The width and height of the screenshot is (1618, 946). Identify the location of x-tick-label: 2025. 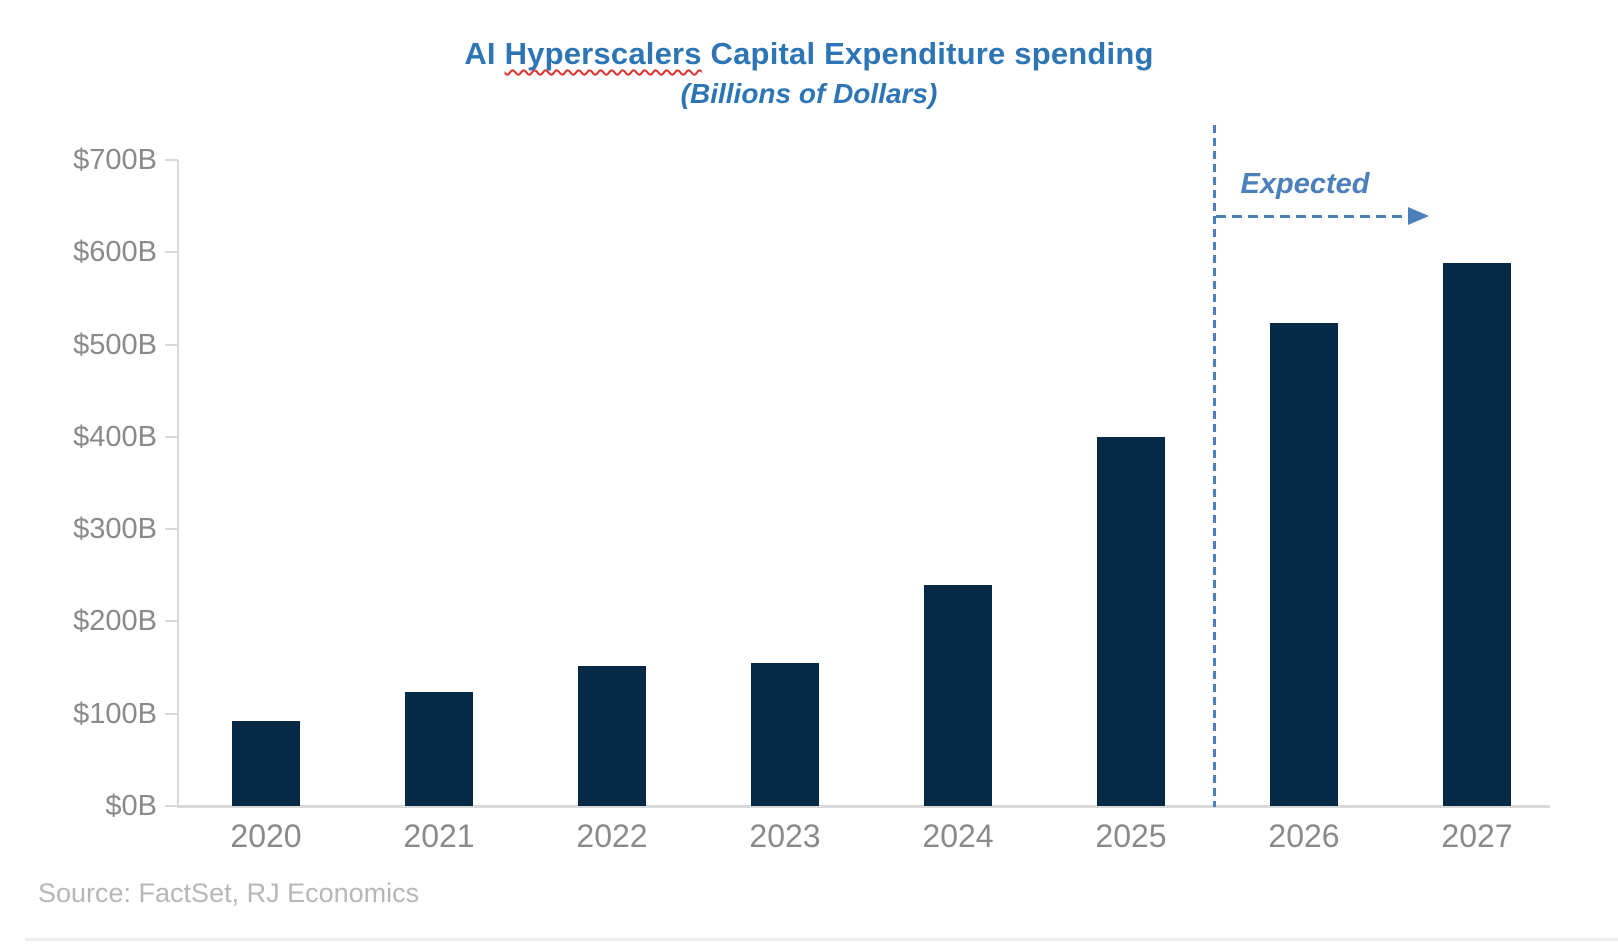
(1131, 836).